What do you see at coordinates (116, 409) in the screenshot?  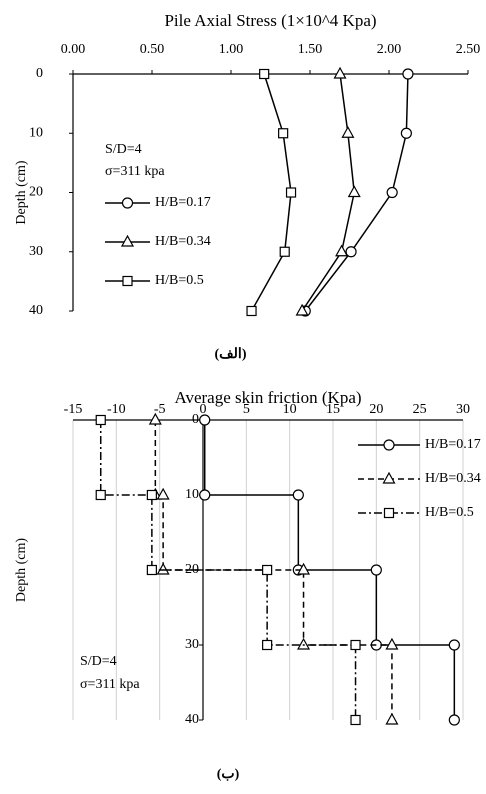 I see `x-tick-label: -10` at bounding box center [116, 409].